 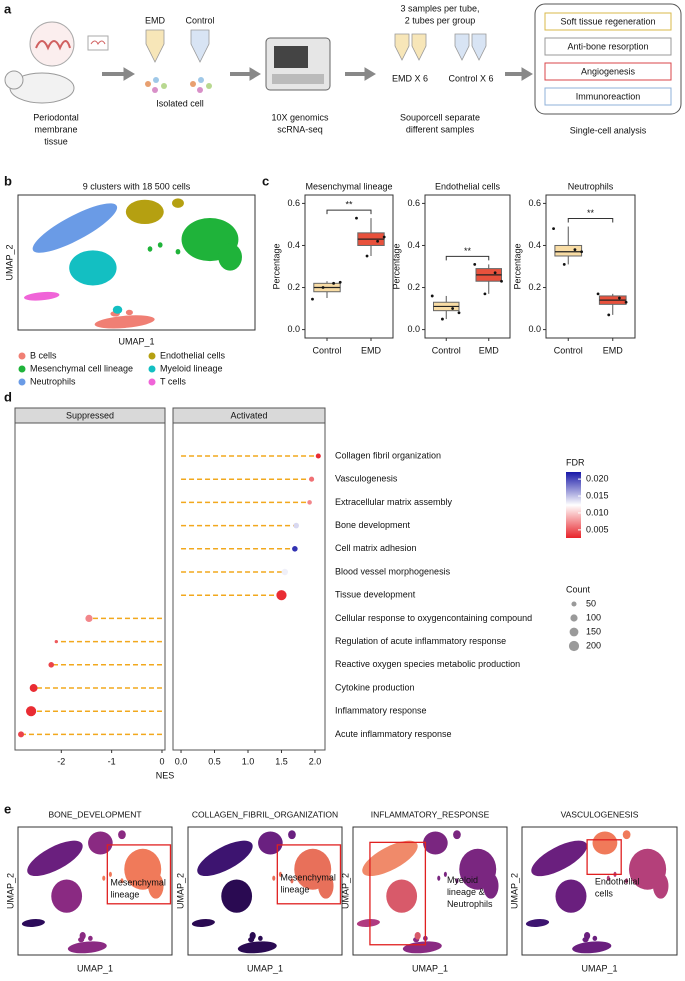 I want to click on y-tick-label: 0.6, so click(x=413, y=203).